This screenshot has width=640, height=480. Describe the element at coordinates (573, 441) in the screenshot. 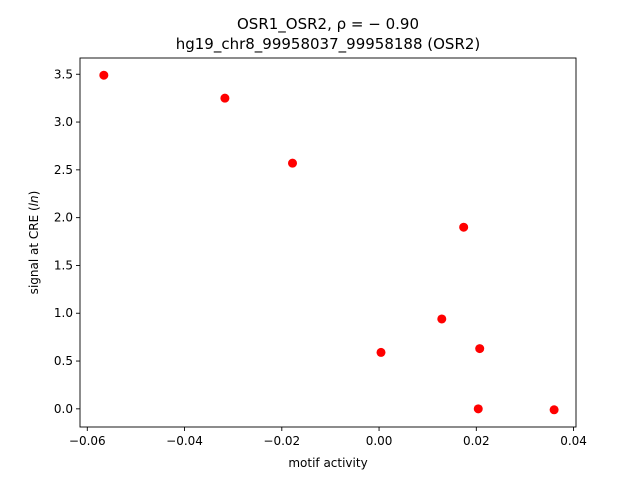

I see `x-tick-label: 0.04` at that location.